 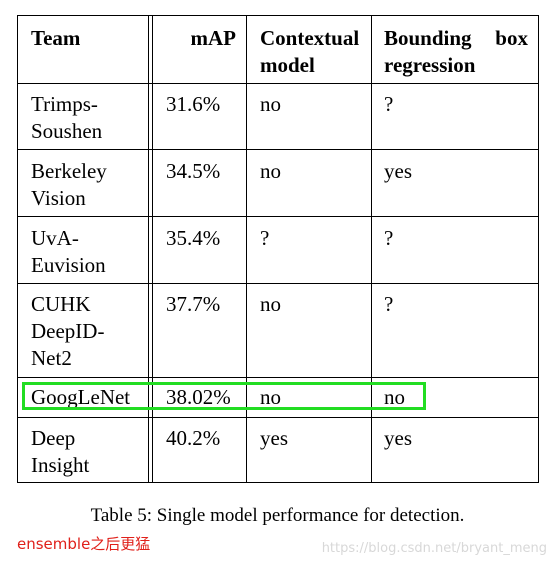 What do you see at coordinates (193, 304) in the screenshot?
I see `cell-map: 37.7%` at bounding box center [193, 304].